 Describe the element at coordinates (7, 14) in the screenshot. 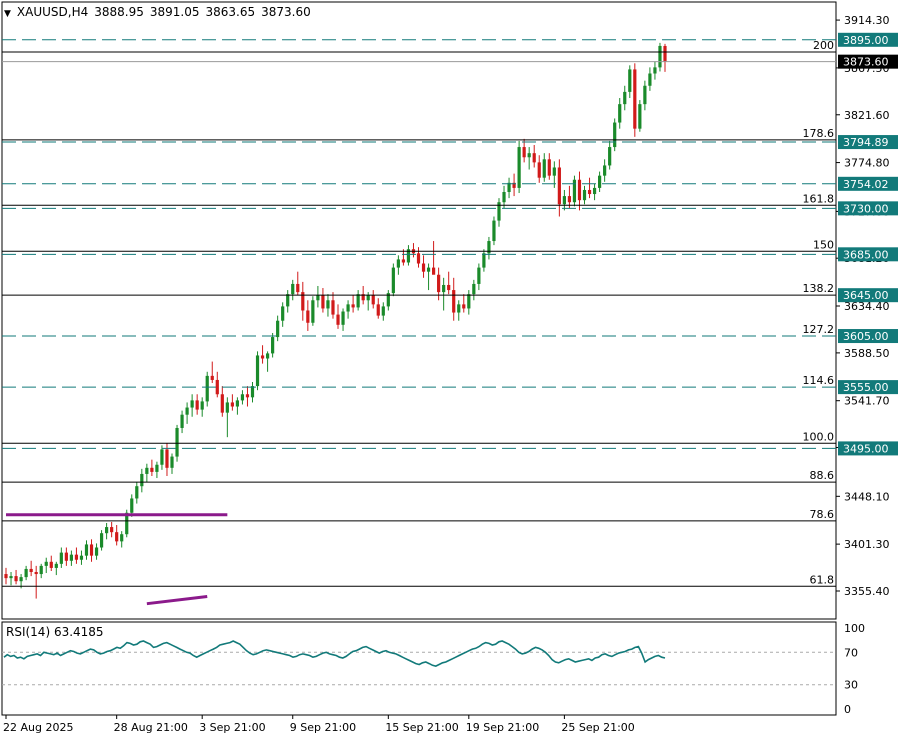

I see `collapse-triangle-icon: ▼` at that location.